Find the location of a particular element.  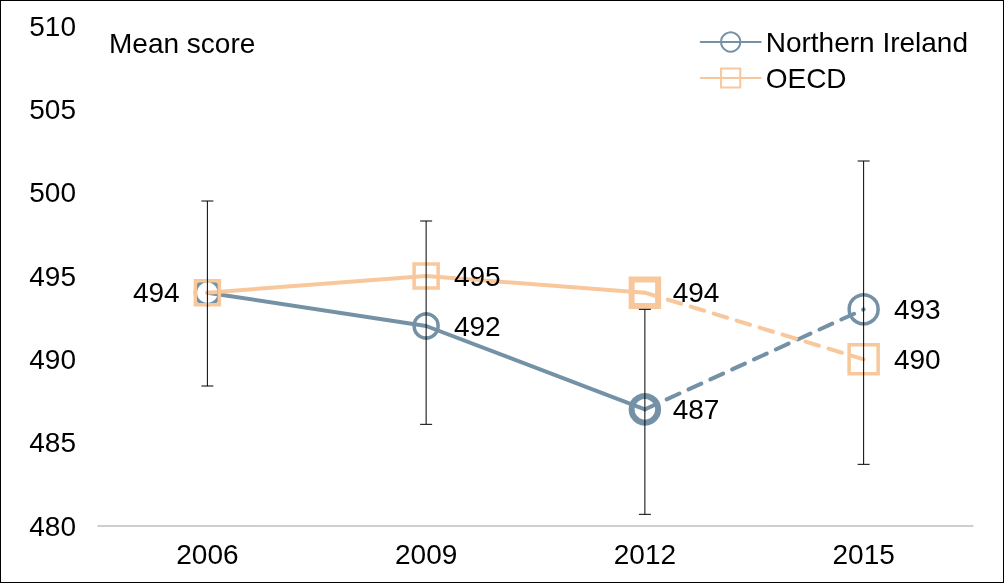

y-tick-label: 480 is located at coordinates (52, 526).